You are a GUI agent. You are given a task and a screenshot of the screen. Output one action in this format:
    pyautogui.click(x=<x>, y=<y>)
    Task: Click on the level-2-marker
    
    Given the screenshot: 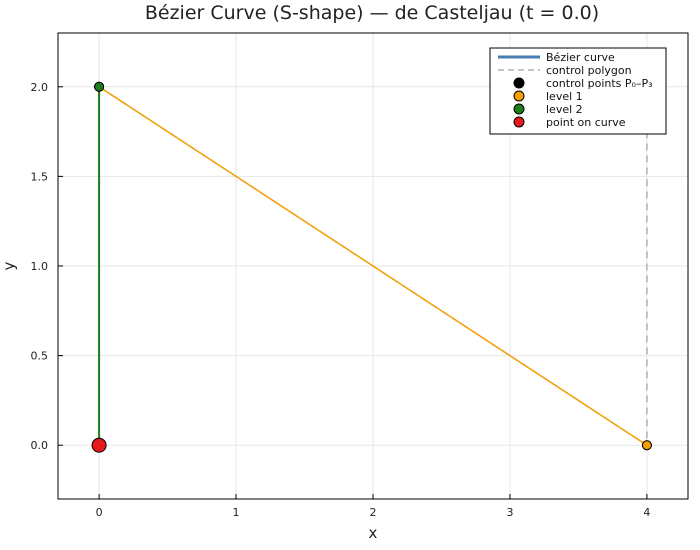 What is the action you would take?
    pyautogui.click(x=99, y=86)
    